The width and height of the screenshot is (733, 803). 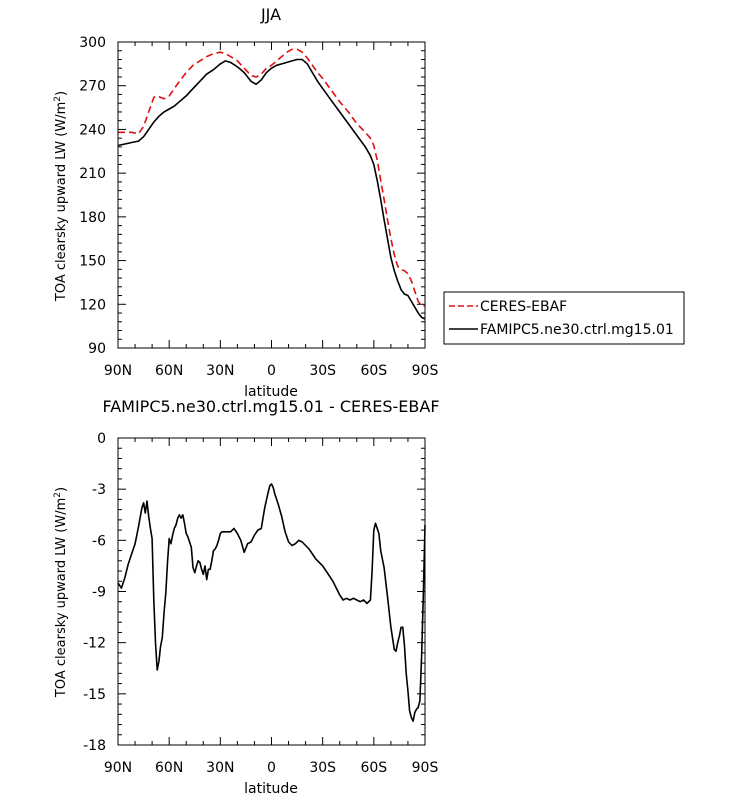 What do you see at coordinates (92, 305) in the screenshot?
I see `y-tick-label: 120` at bounding box center [92, 305].